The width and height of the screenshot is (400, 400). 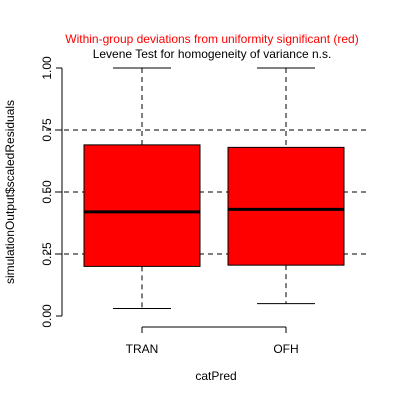 I want to click on x-tick-label-tran: TRAN, so click(x=142, y=349).